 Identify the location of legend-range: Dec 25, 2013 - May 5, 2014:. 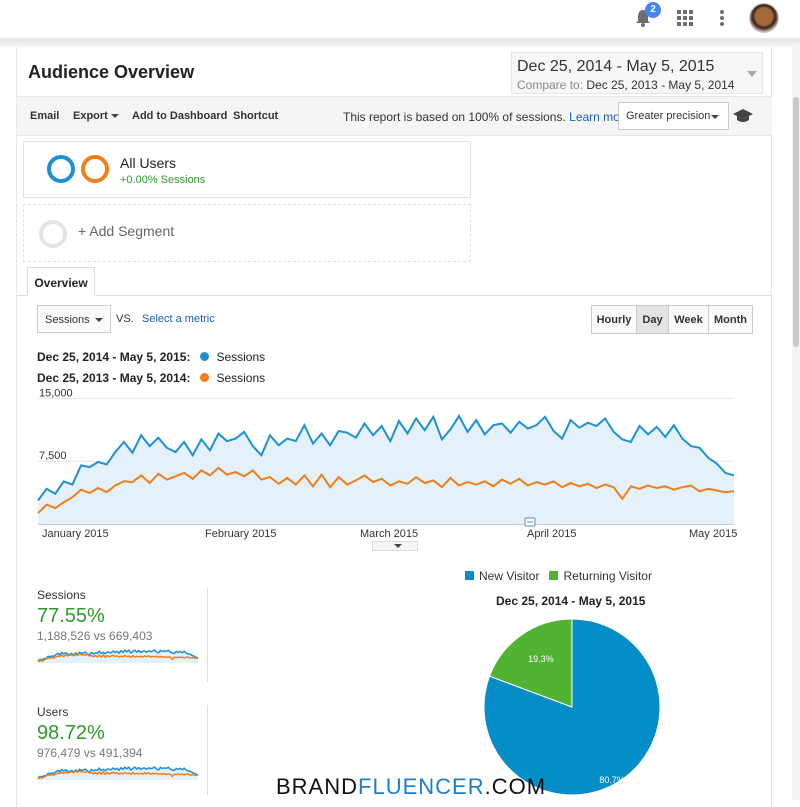
(114, 378).